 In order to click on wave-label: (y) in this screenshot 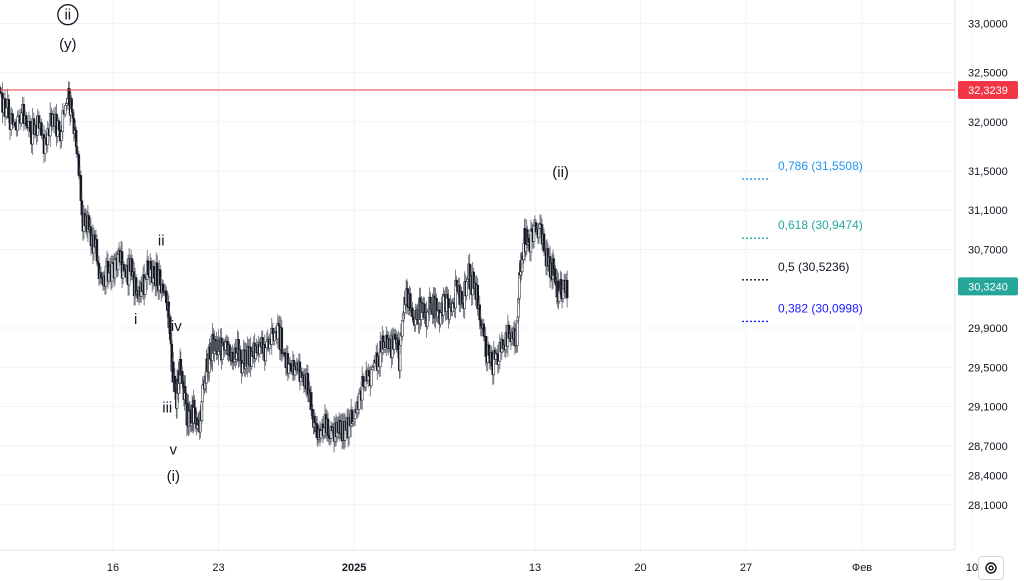, I will do `click(68, 44)`.